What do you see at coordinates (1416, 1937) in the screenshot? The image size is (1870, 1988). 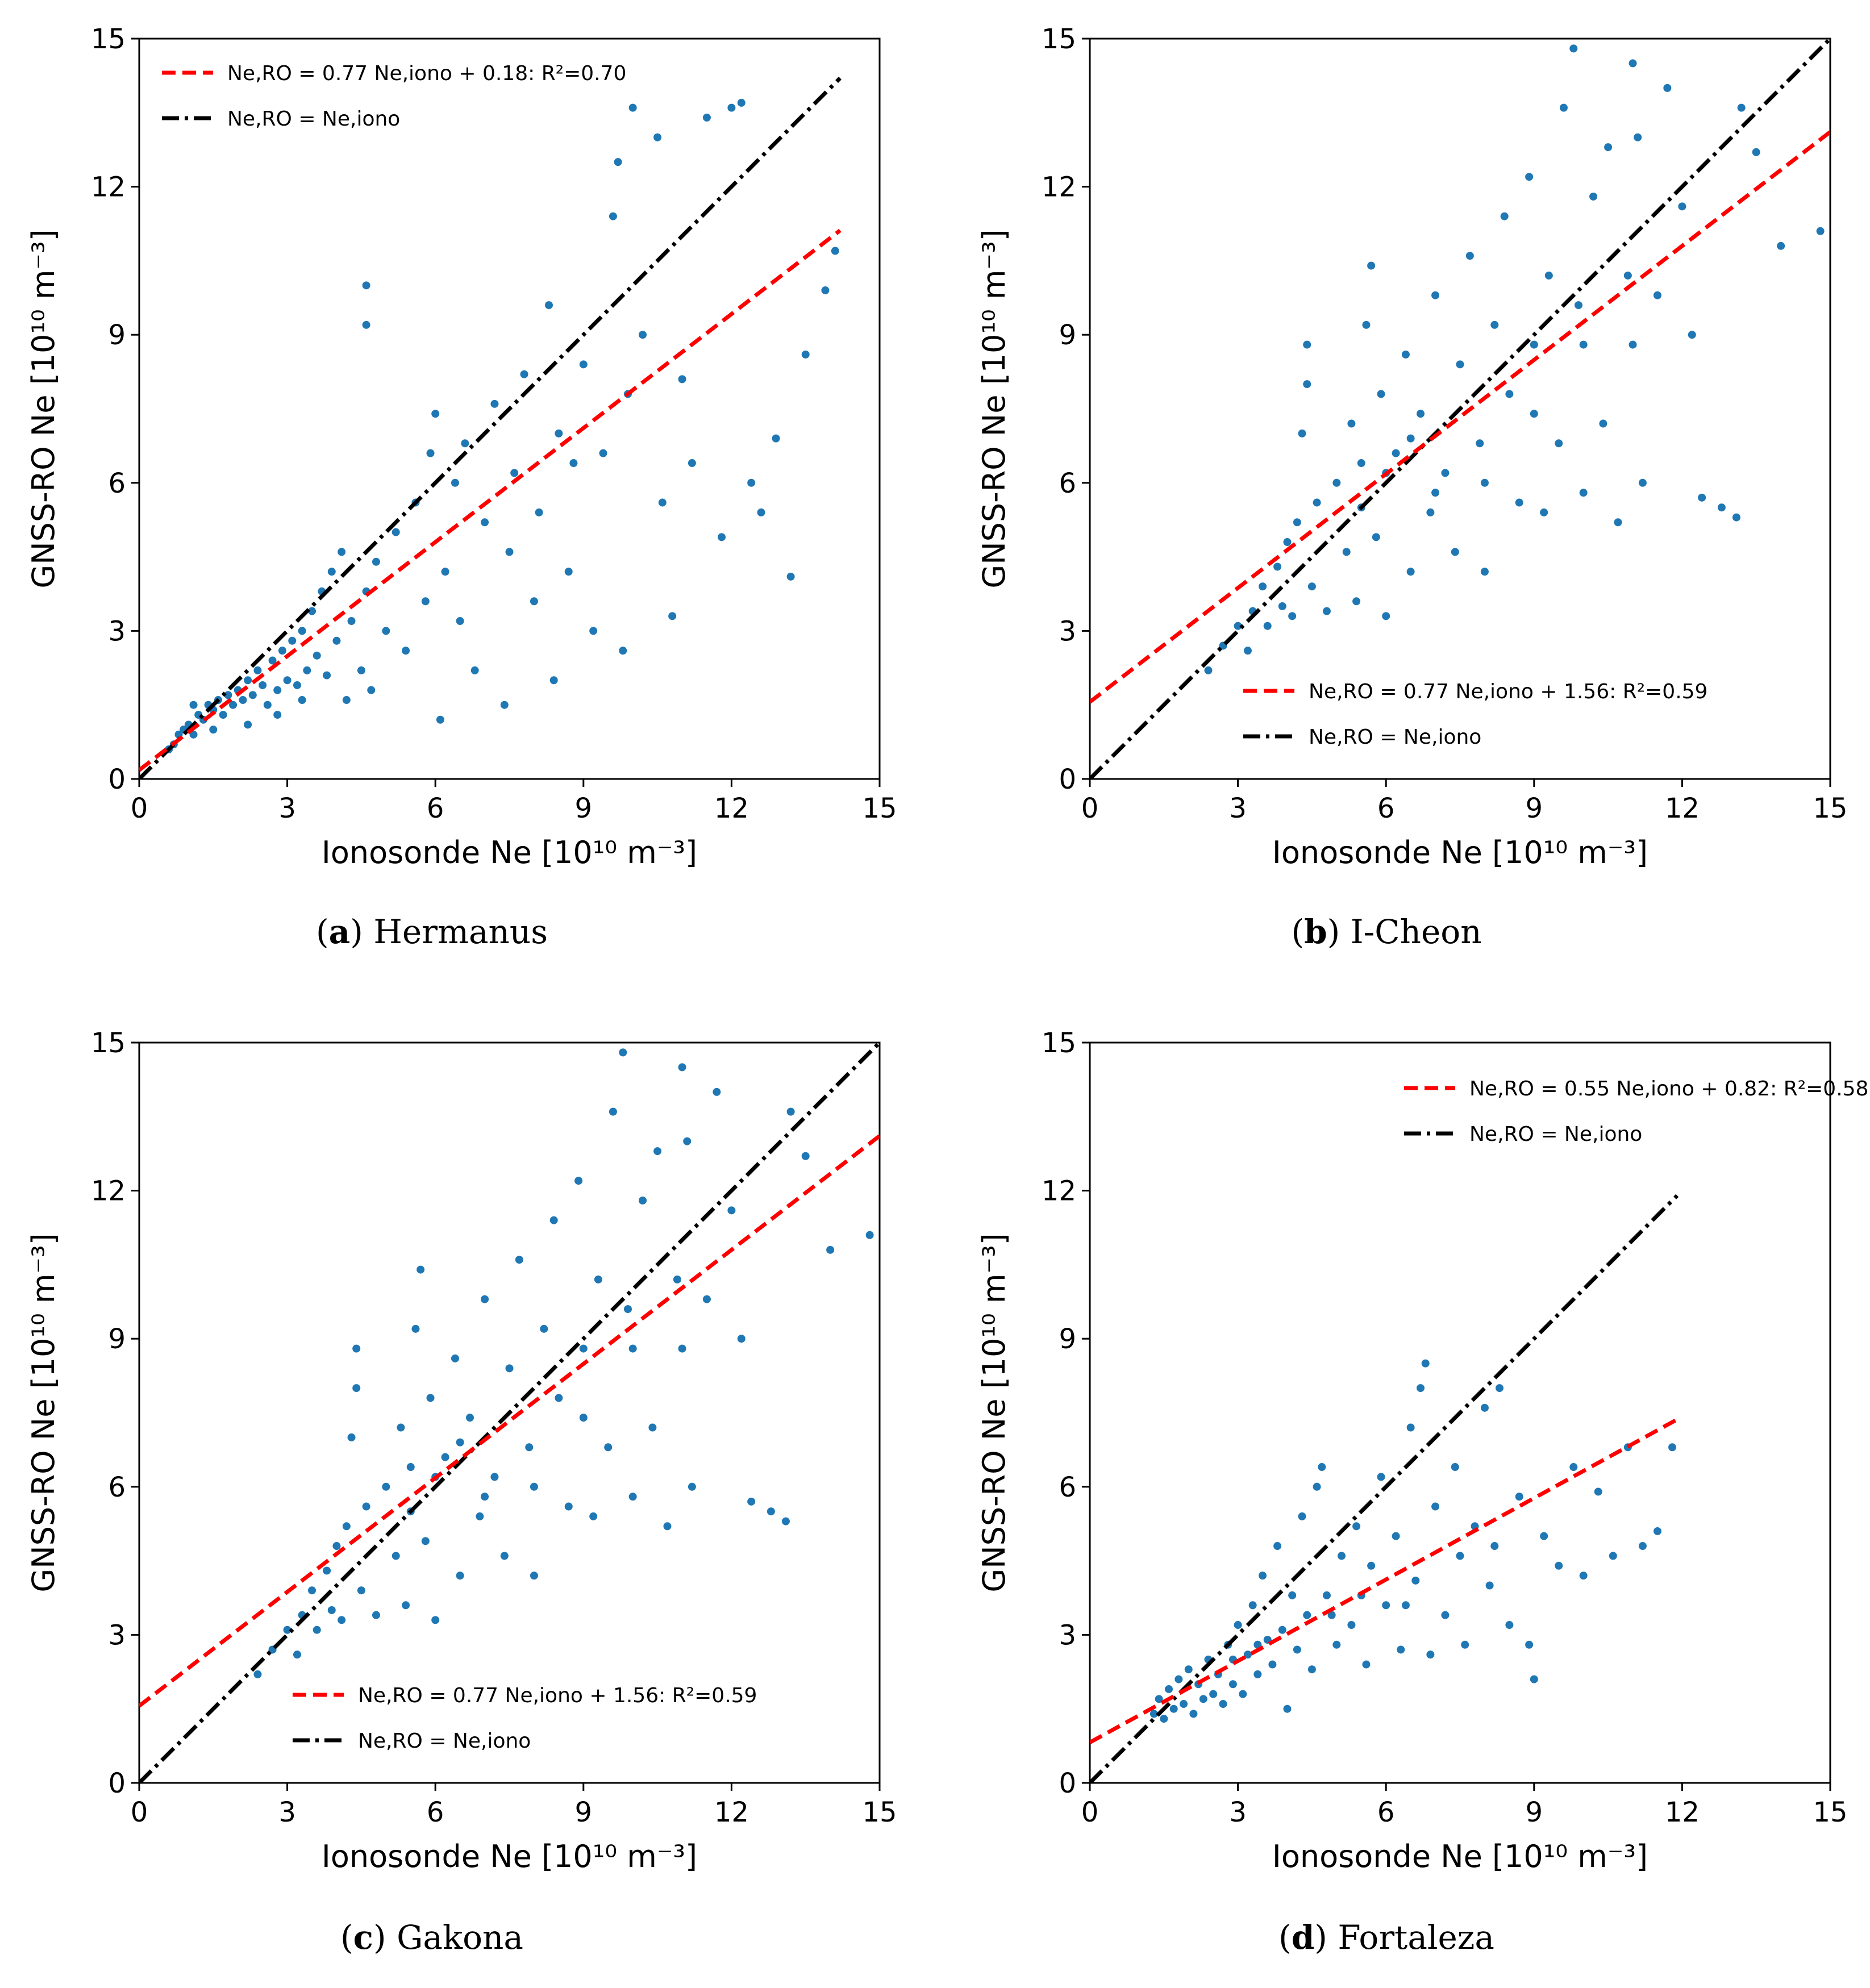 I see `caption-label: Fortaleza` at bounding box center [1416, 1937].